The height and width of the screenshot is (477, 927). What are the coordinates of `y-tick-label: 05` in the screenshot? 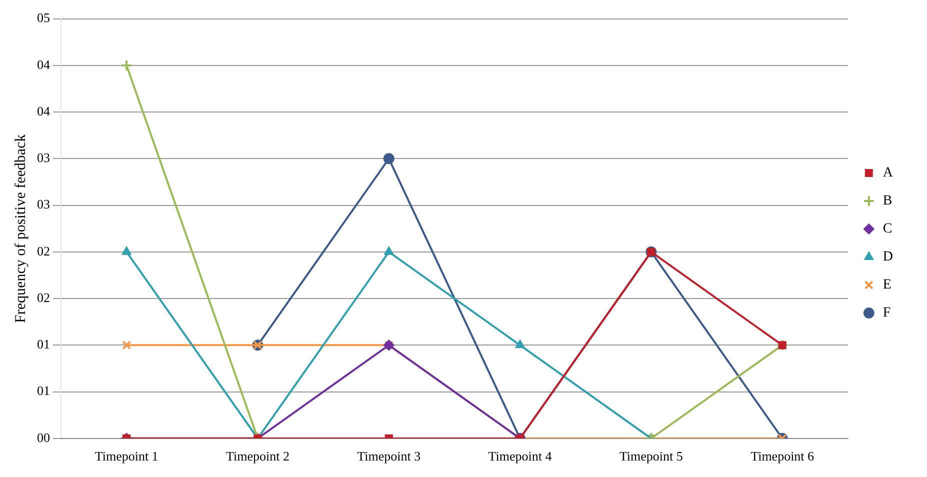 It's located at (43, 18).